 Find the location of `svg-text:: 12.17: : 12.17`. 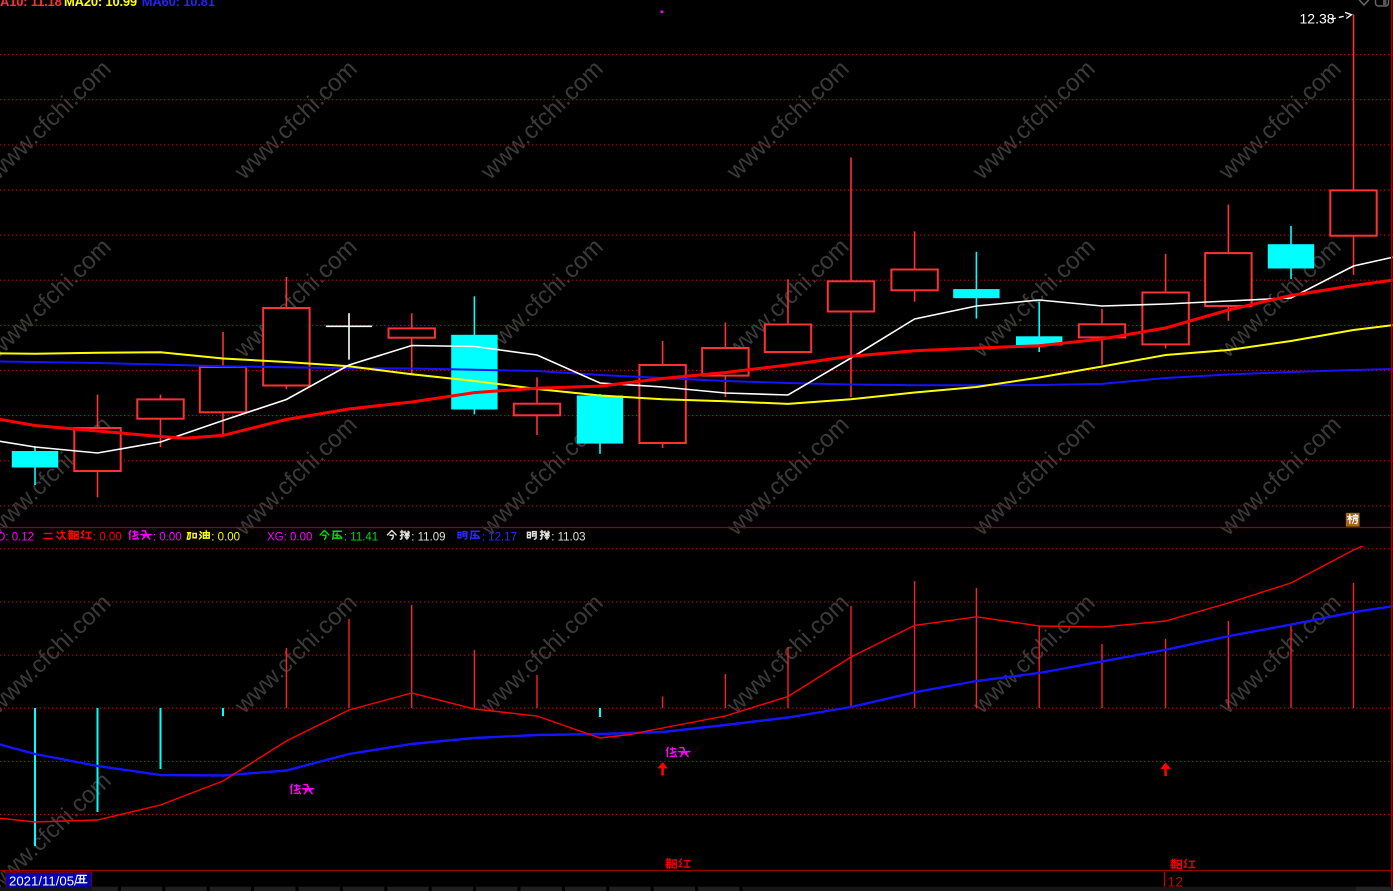

svg-text:: 12.17: : 12.17 is located at coordinates (499, 538).